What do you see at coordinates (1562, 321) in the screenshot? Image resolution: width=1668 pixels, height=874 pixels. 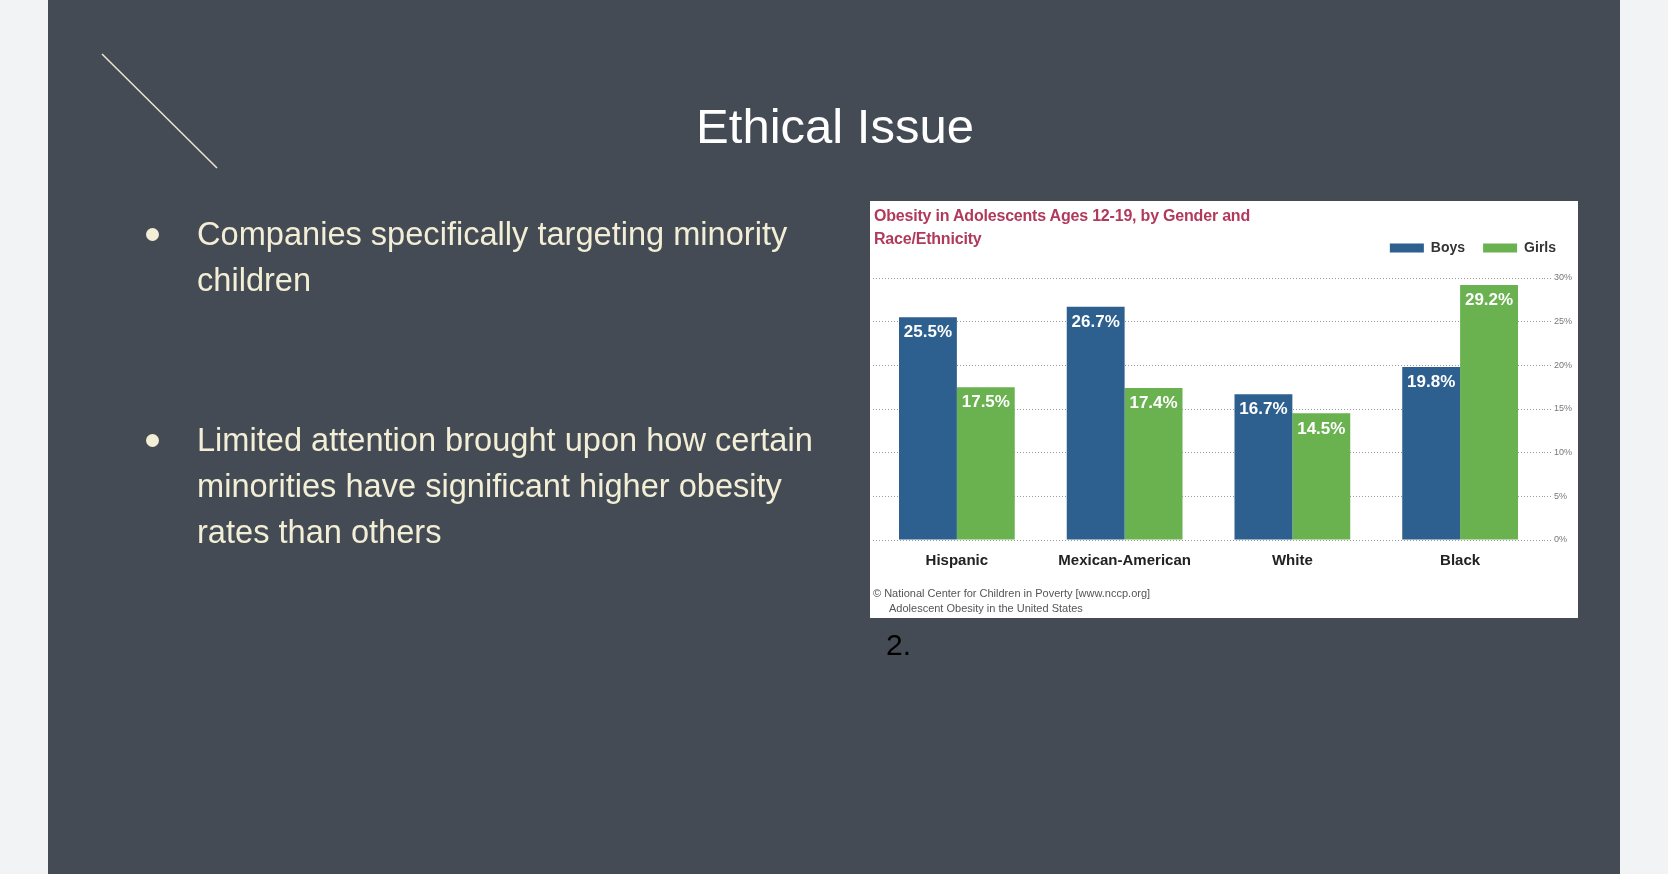 I see `y-tick-label: 25%` at bounding box center [1562, 321].